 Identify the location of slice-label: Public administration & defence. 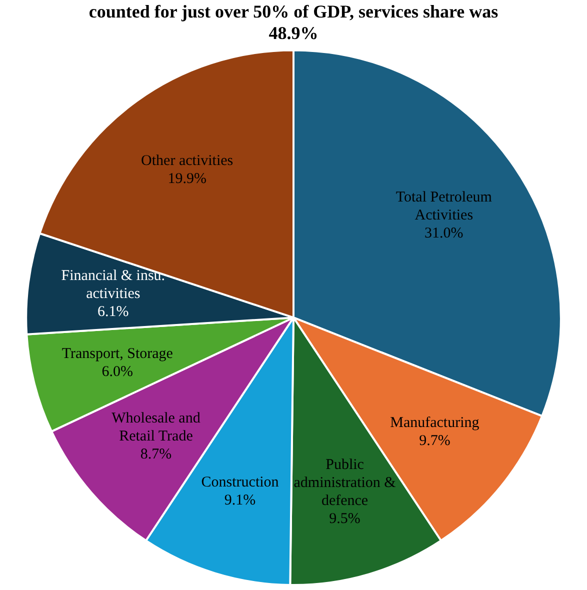
(345, 482).